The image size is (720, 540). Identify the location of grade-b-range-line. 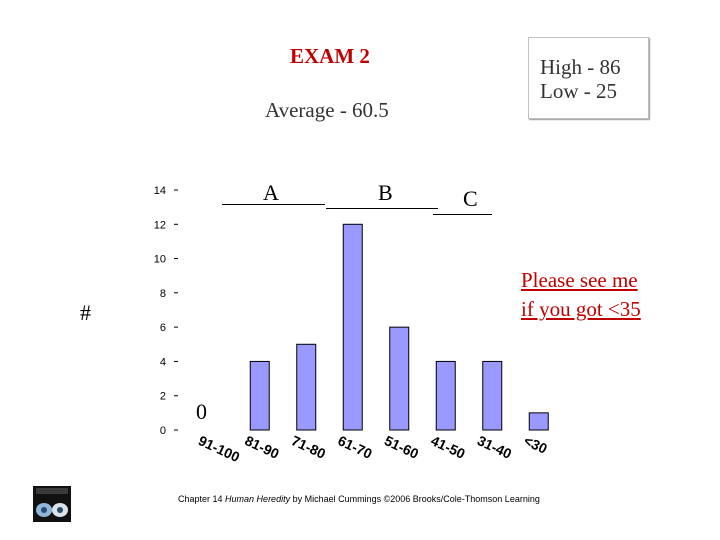
(382, 208).